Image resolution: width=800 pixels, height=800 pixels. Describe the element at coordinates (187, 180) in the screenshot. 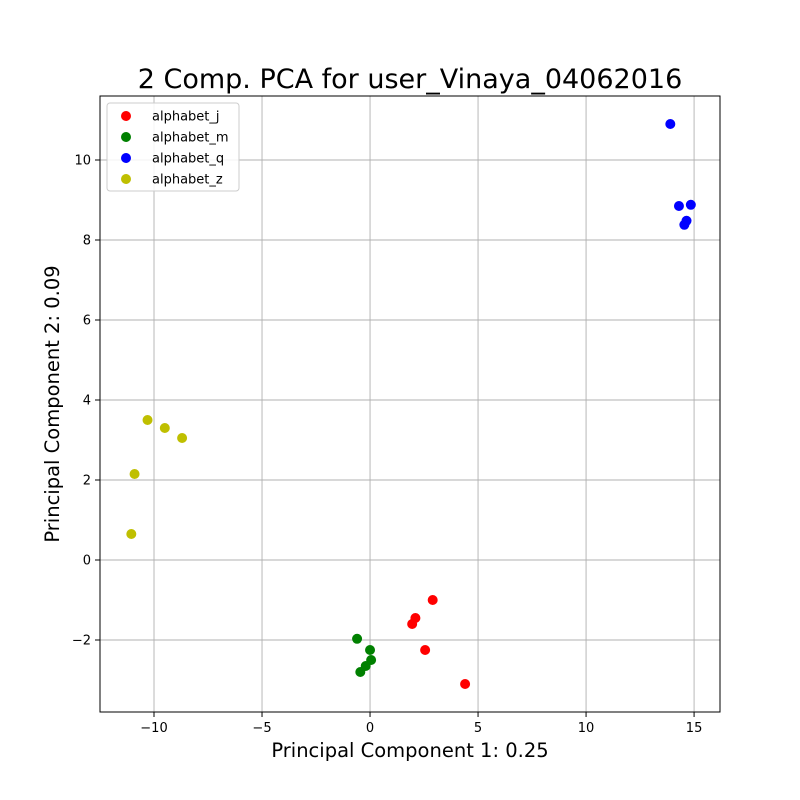

I see `legend-label: alphabet_z` at that location.